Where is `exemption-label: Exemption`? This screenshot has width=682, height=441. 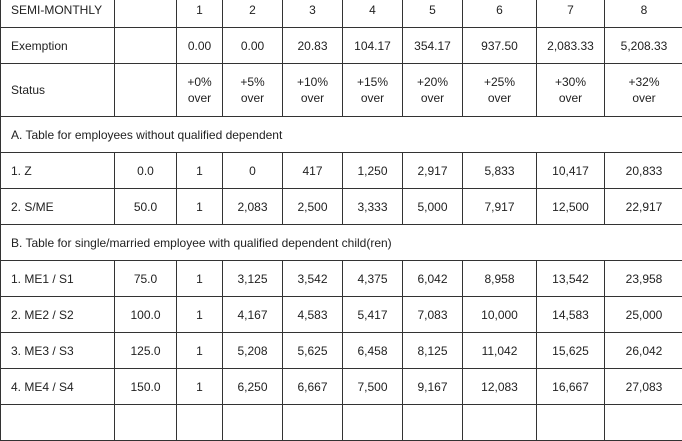
exemption-label: Exemption is located at coordinates (58, 46).